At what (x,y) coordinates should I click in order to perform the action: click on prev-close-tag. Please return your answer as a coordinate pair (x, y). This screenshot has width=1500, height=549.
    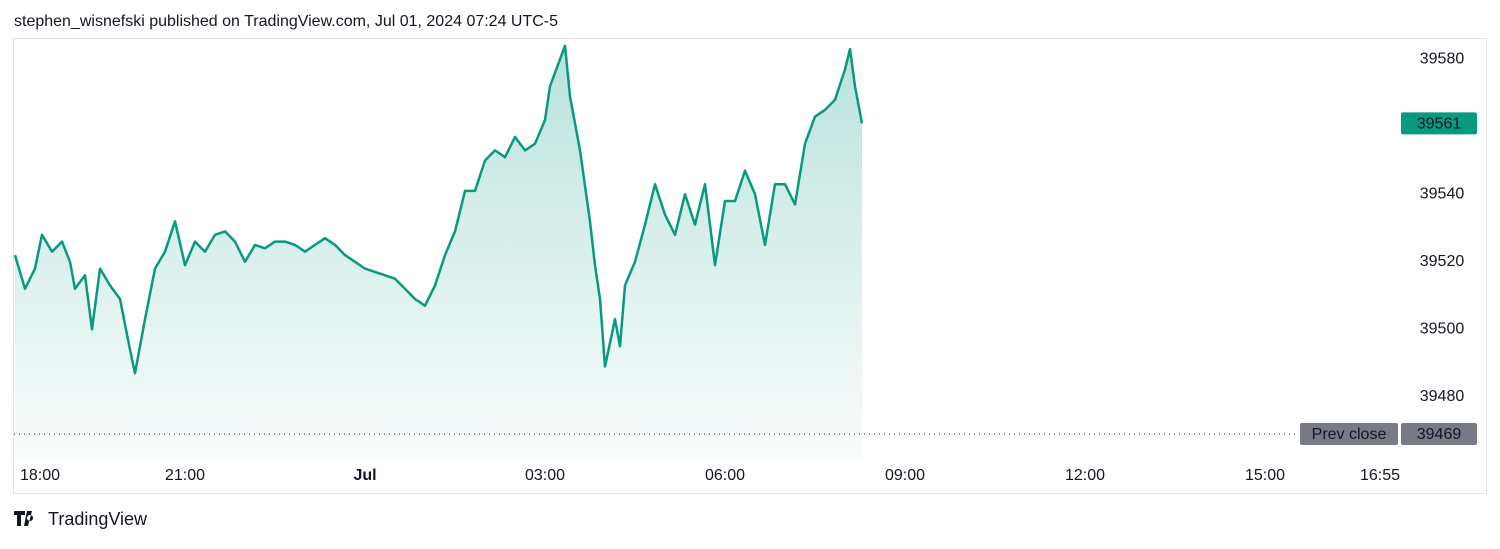
    Looking at the image, I should click on (1349, 433).